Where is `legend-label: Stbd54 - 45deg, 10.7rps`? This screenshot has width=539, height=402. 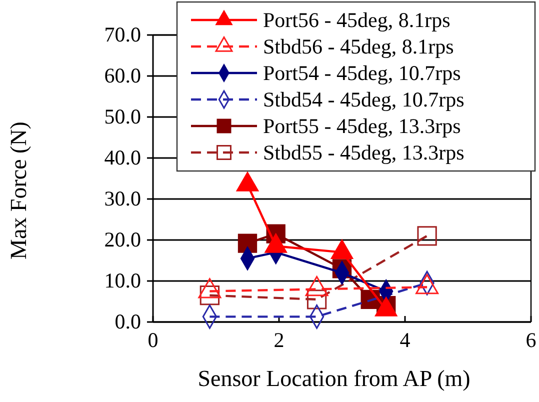 legend-label: Stbd54 - 45deg, 10.7rps is located at coordinates (363, 100).